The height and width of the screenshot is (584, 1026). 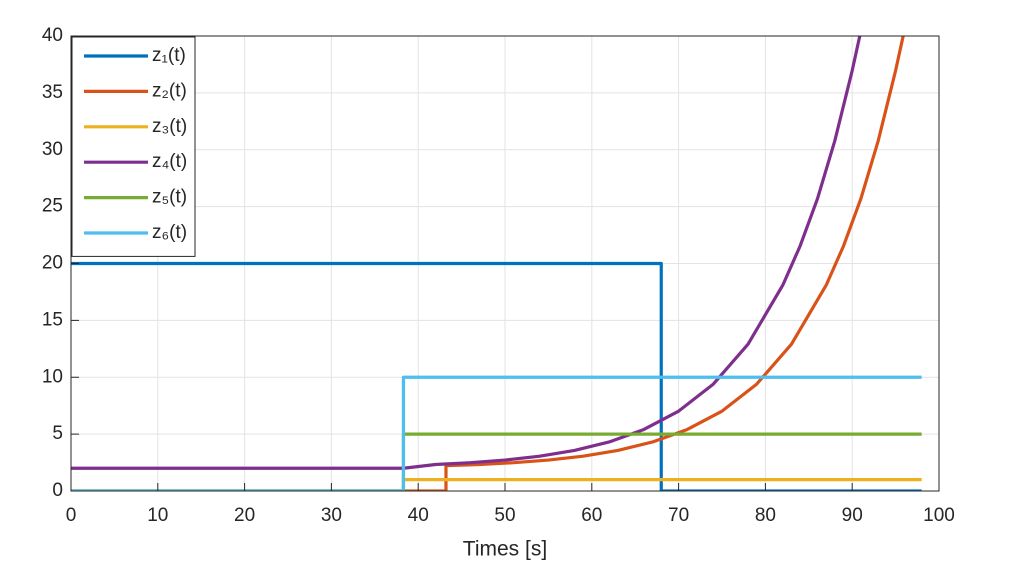 I want to click on x-tick-label: 10, so click(x=157, y=515).